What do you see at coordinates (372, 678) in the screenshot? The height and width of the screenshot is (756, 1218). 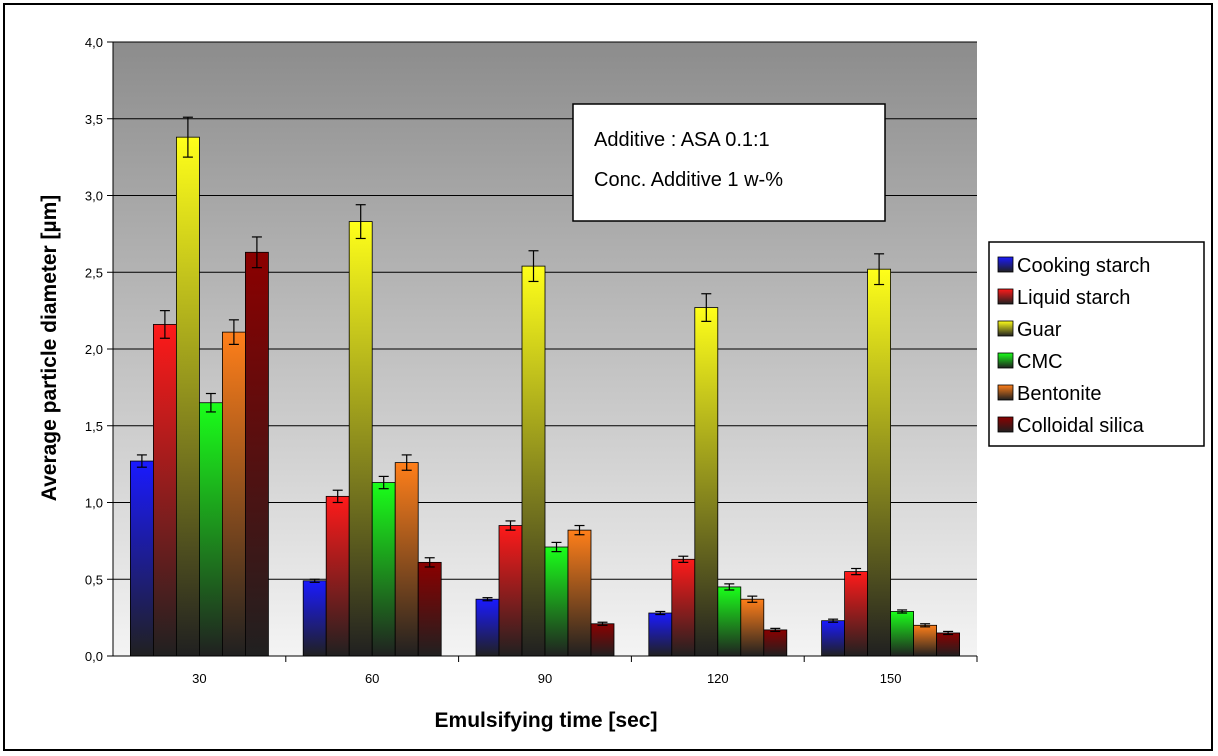 I see `x-tick-label: 60` at bounding box center [372, 678].